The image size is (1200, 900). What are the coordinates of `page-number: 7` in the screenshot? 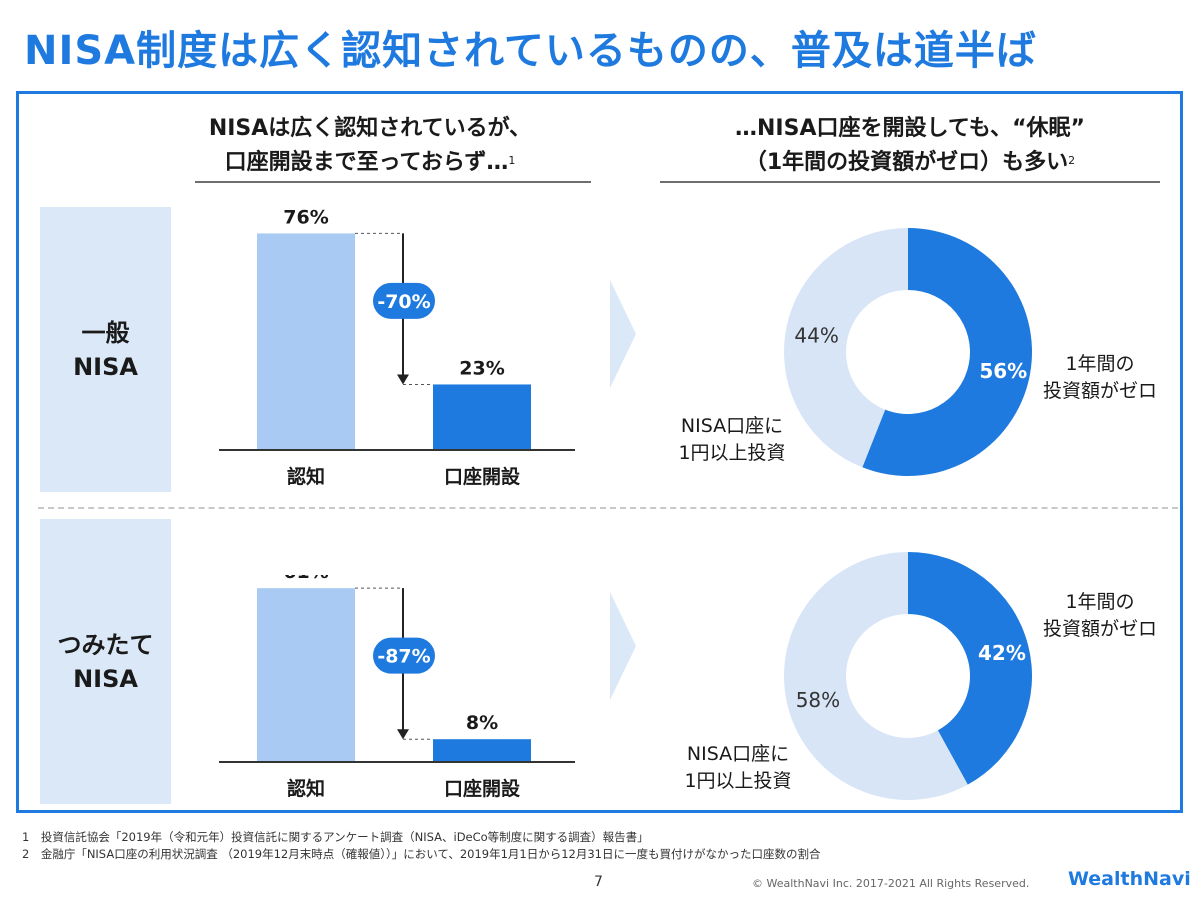 It's located at (598, 882).